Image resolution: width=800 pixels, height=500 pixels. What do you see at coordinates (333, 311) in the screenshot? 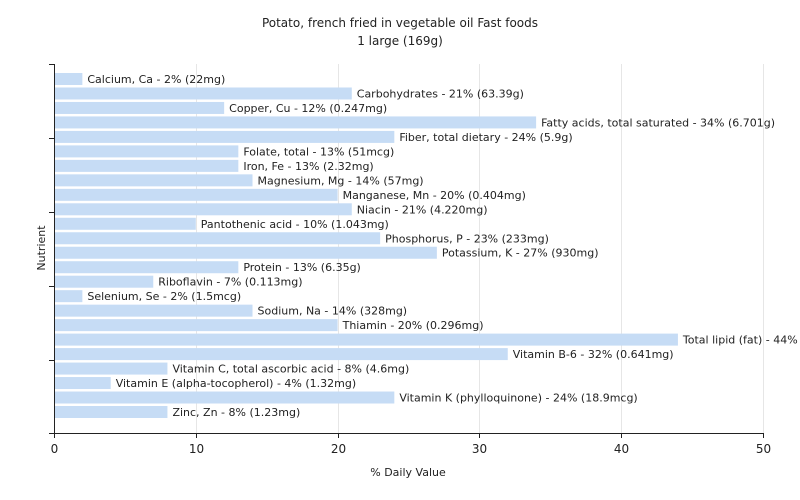
I see `bar-label: Sodium, Na - 14% (328mg)` at bounding box center [333, 311].